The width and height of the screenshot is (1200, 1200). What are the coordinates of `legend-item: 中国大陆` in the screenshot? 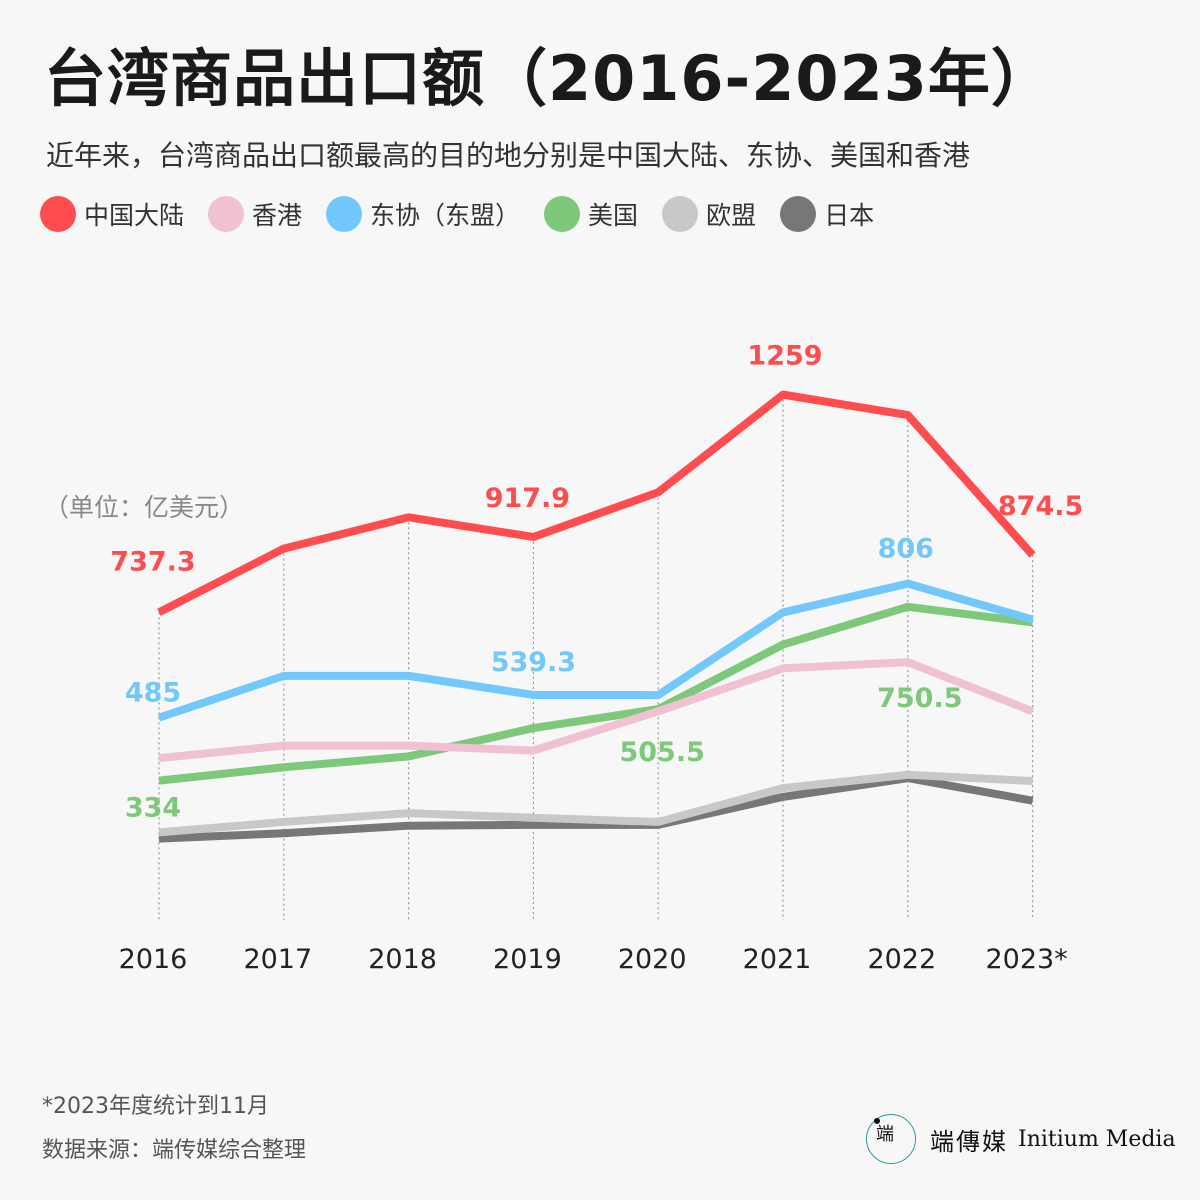 It's located at (112, 214).